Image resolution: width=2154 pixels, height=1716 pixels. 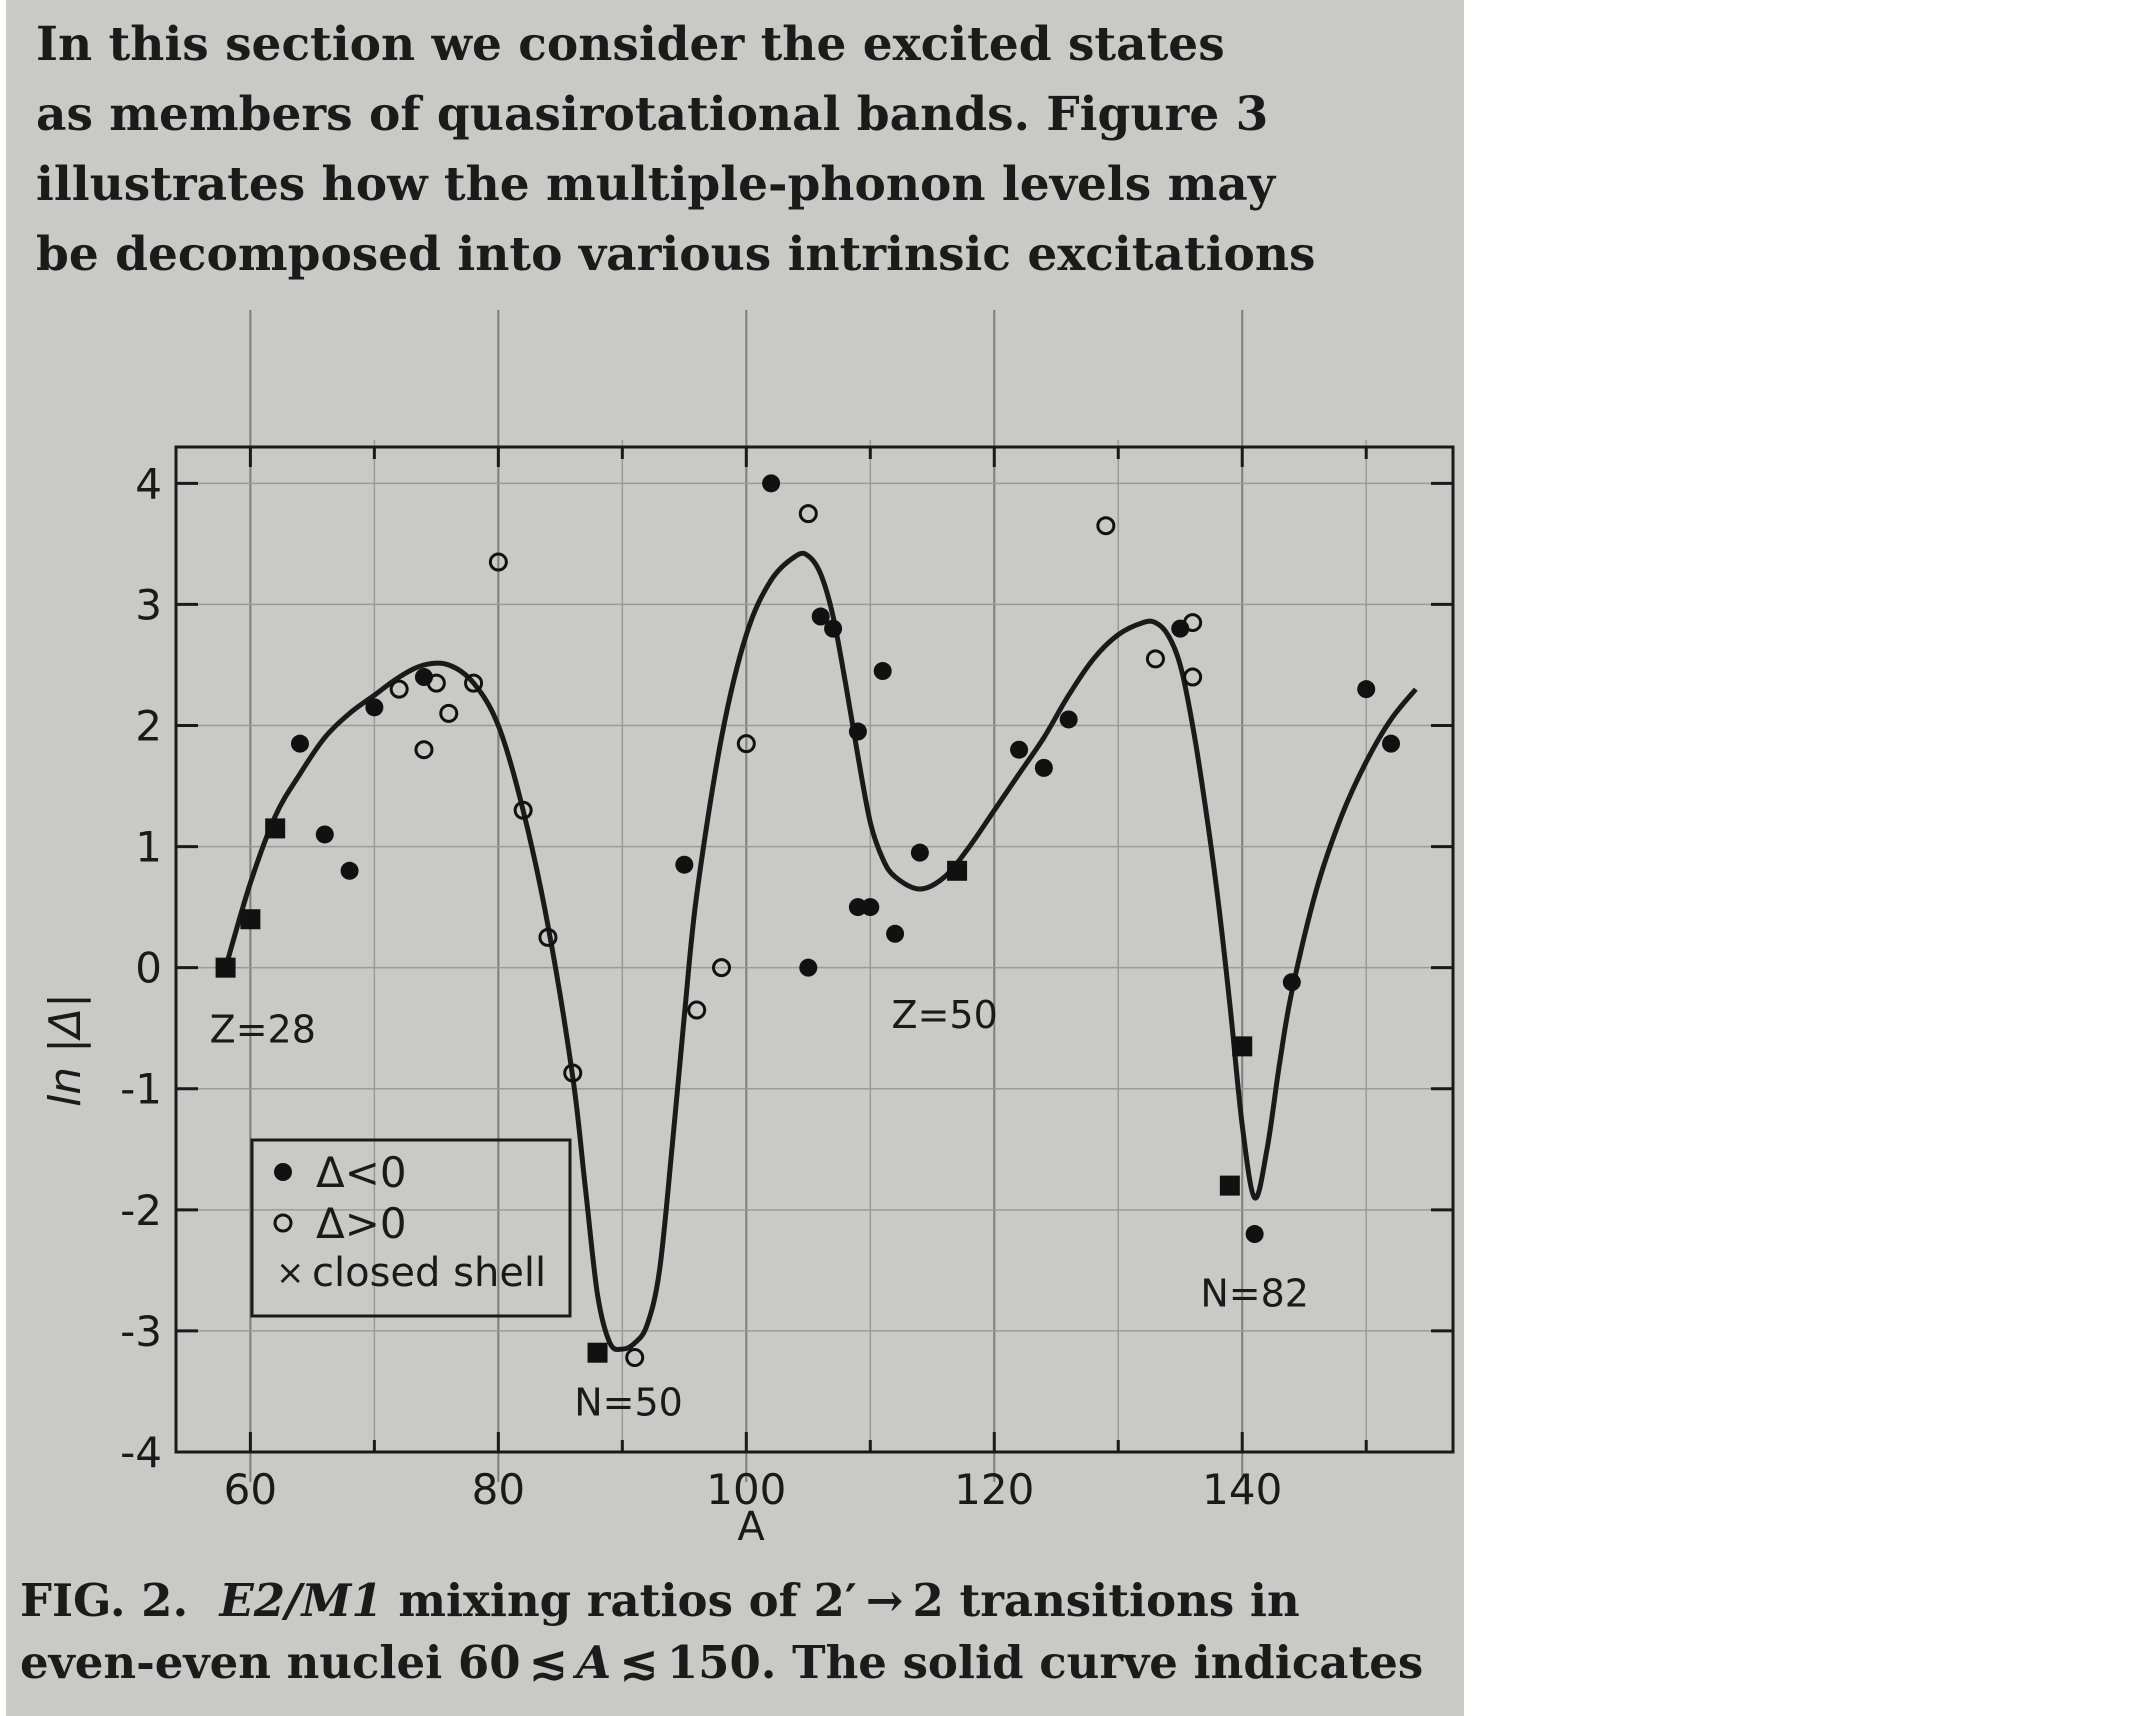 I want to click on shell-annotation: N=82, so click(x=1254, y=1294).